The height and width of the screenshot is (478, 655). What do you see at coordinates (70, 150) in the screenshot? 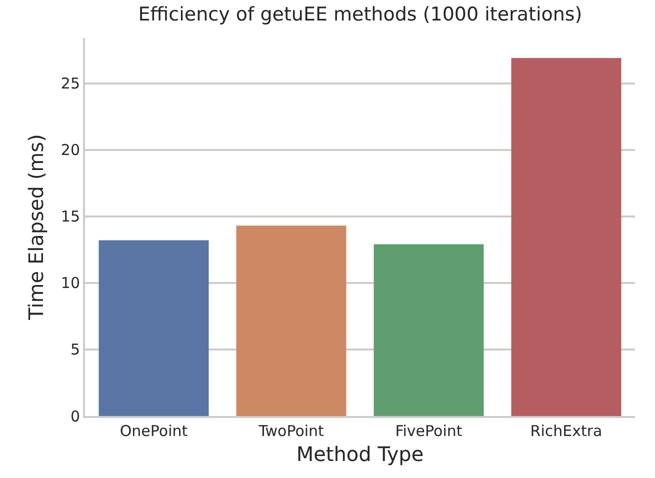
I see `y-tick-label: 20` at bounding box center [70, 150].